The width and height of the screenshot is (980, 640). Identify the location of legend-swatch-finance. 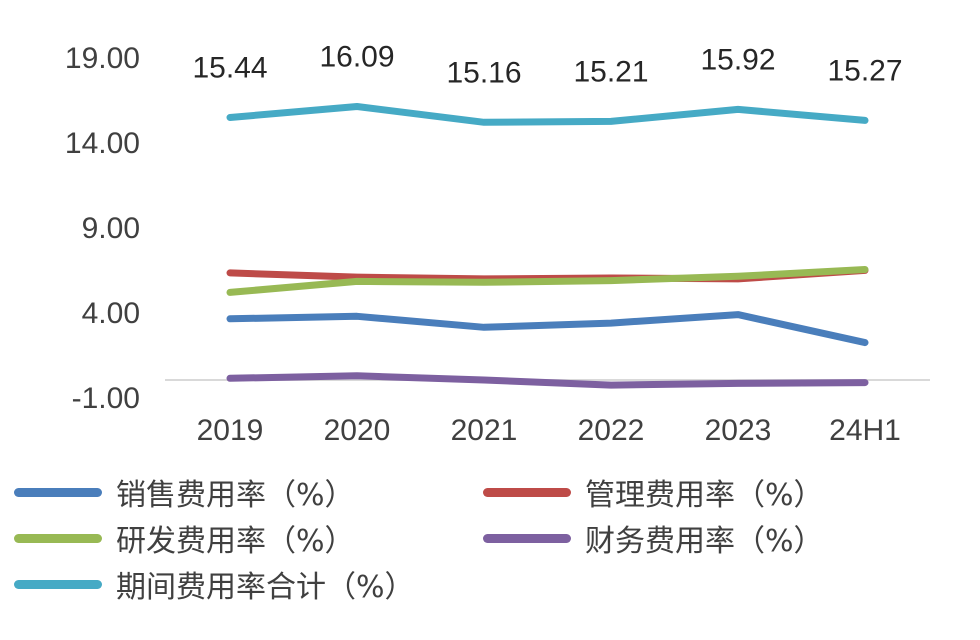
(527, 538).